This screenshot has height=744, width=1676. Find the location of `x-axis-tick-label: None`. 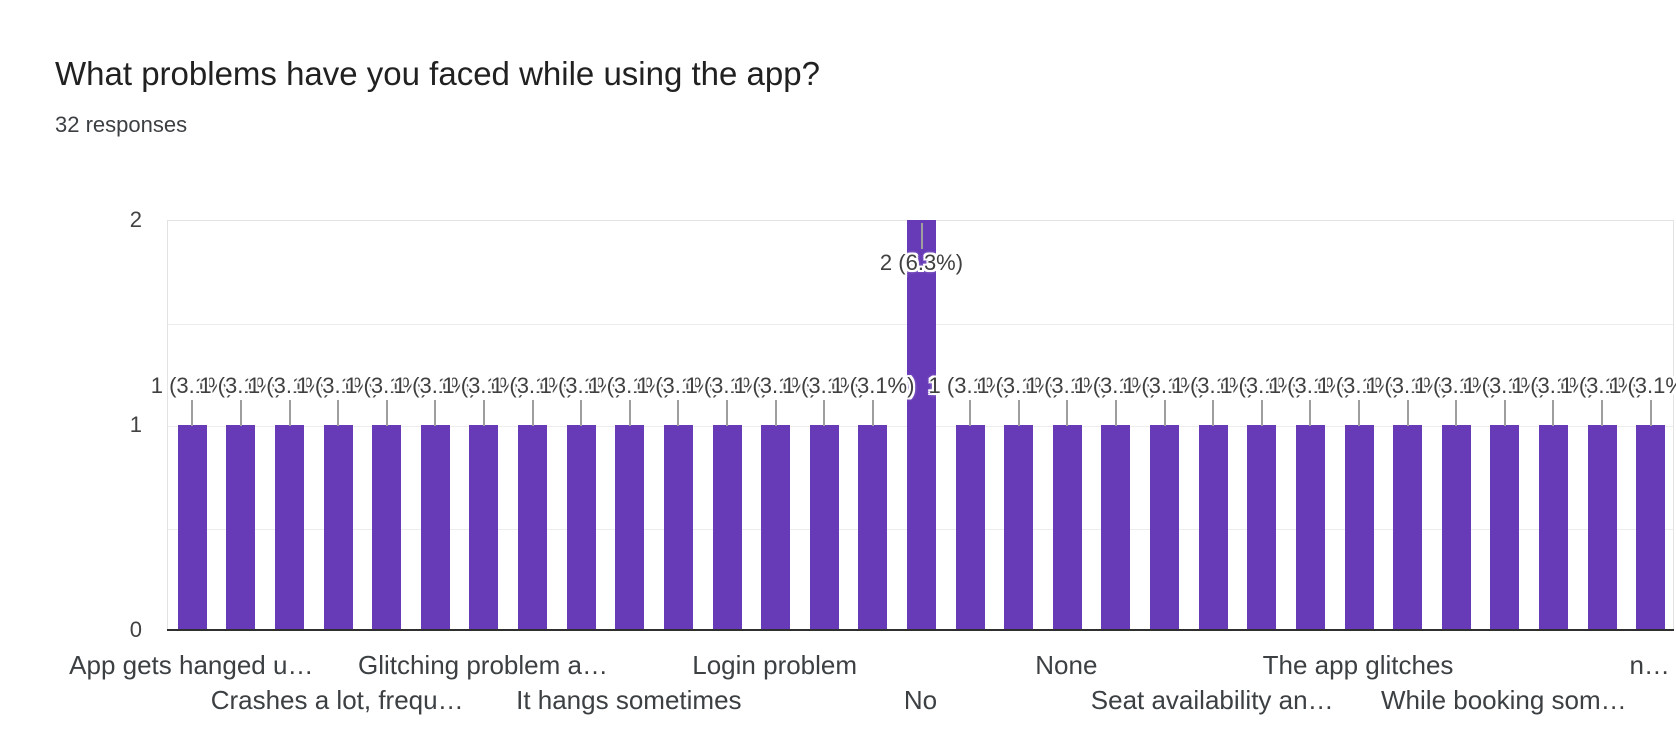

x-axis-tick-label: None is located at coordinates (1066, 665).